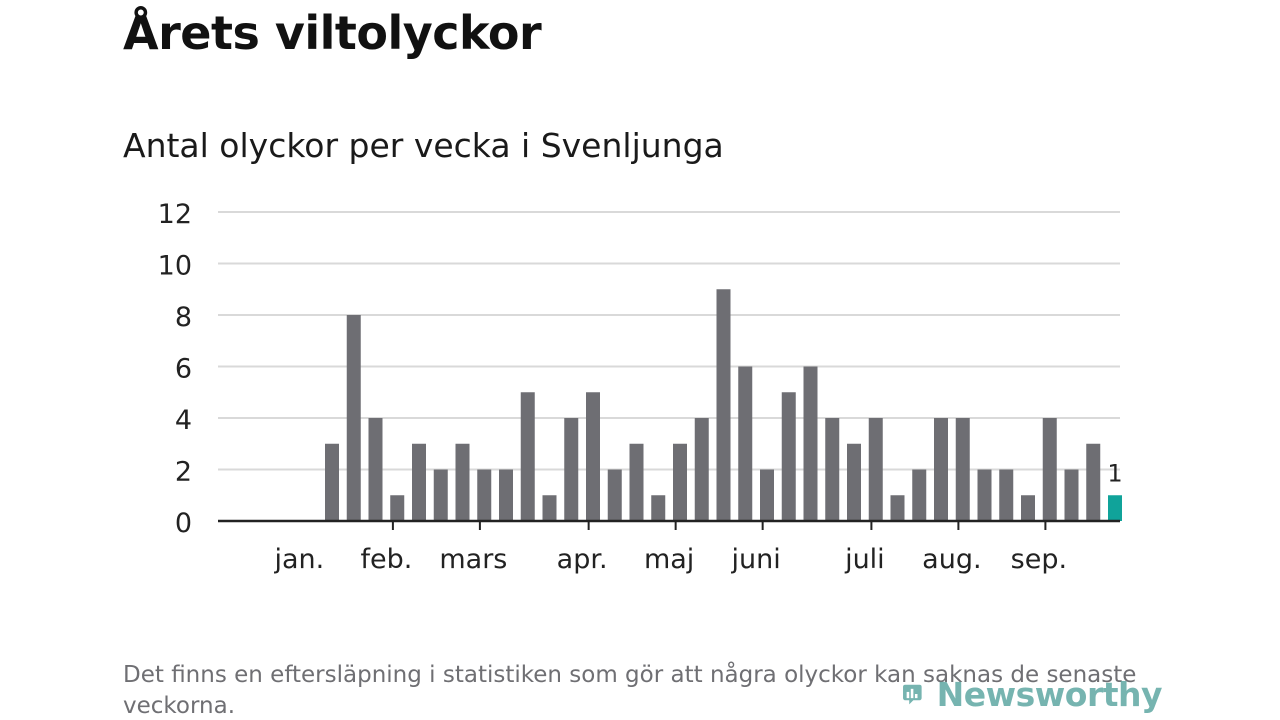  I want to click on x-tick-label: juni, so click(756, 559).